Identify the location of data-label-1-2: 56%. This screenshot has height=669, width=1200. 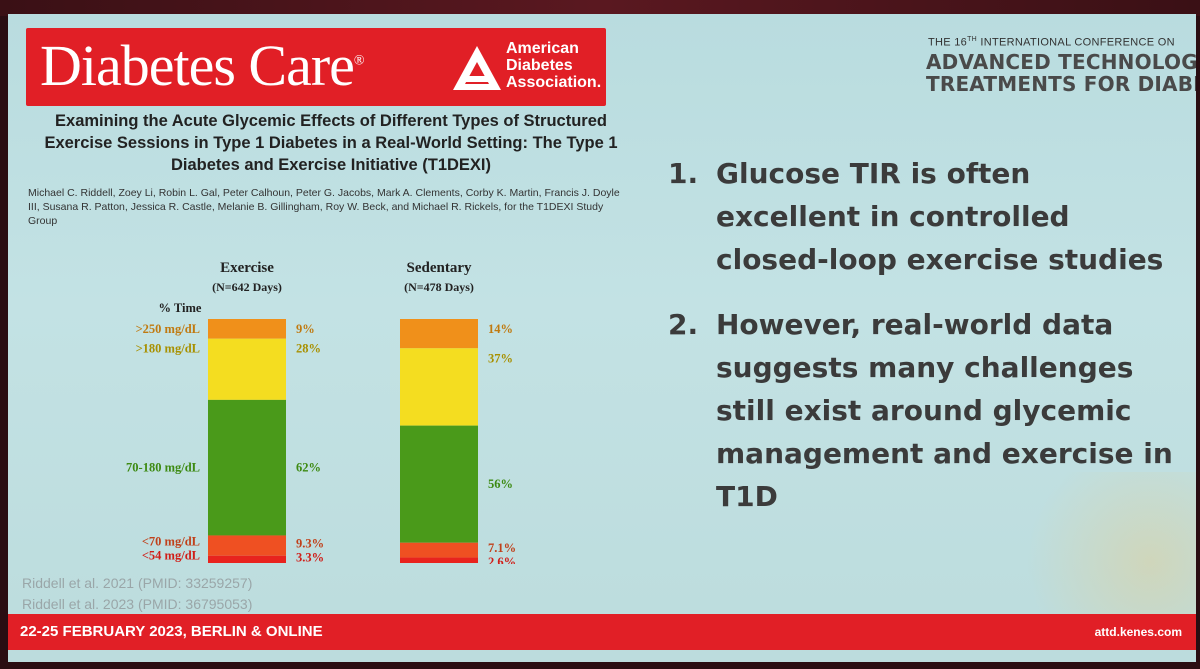
(500, 484).